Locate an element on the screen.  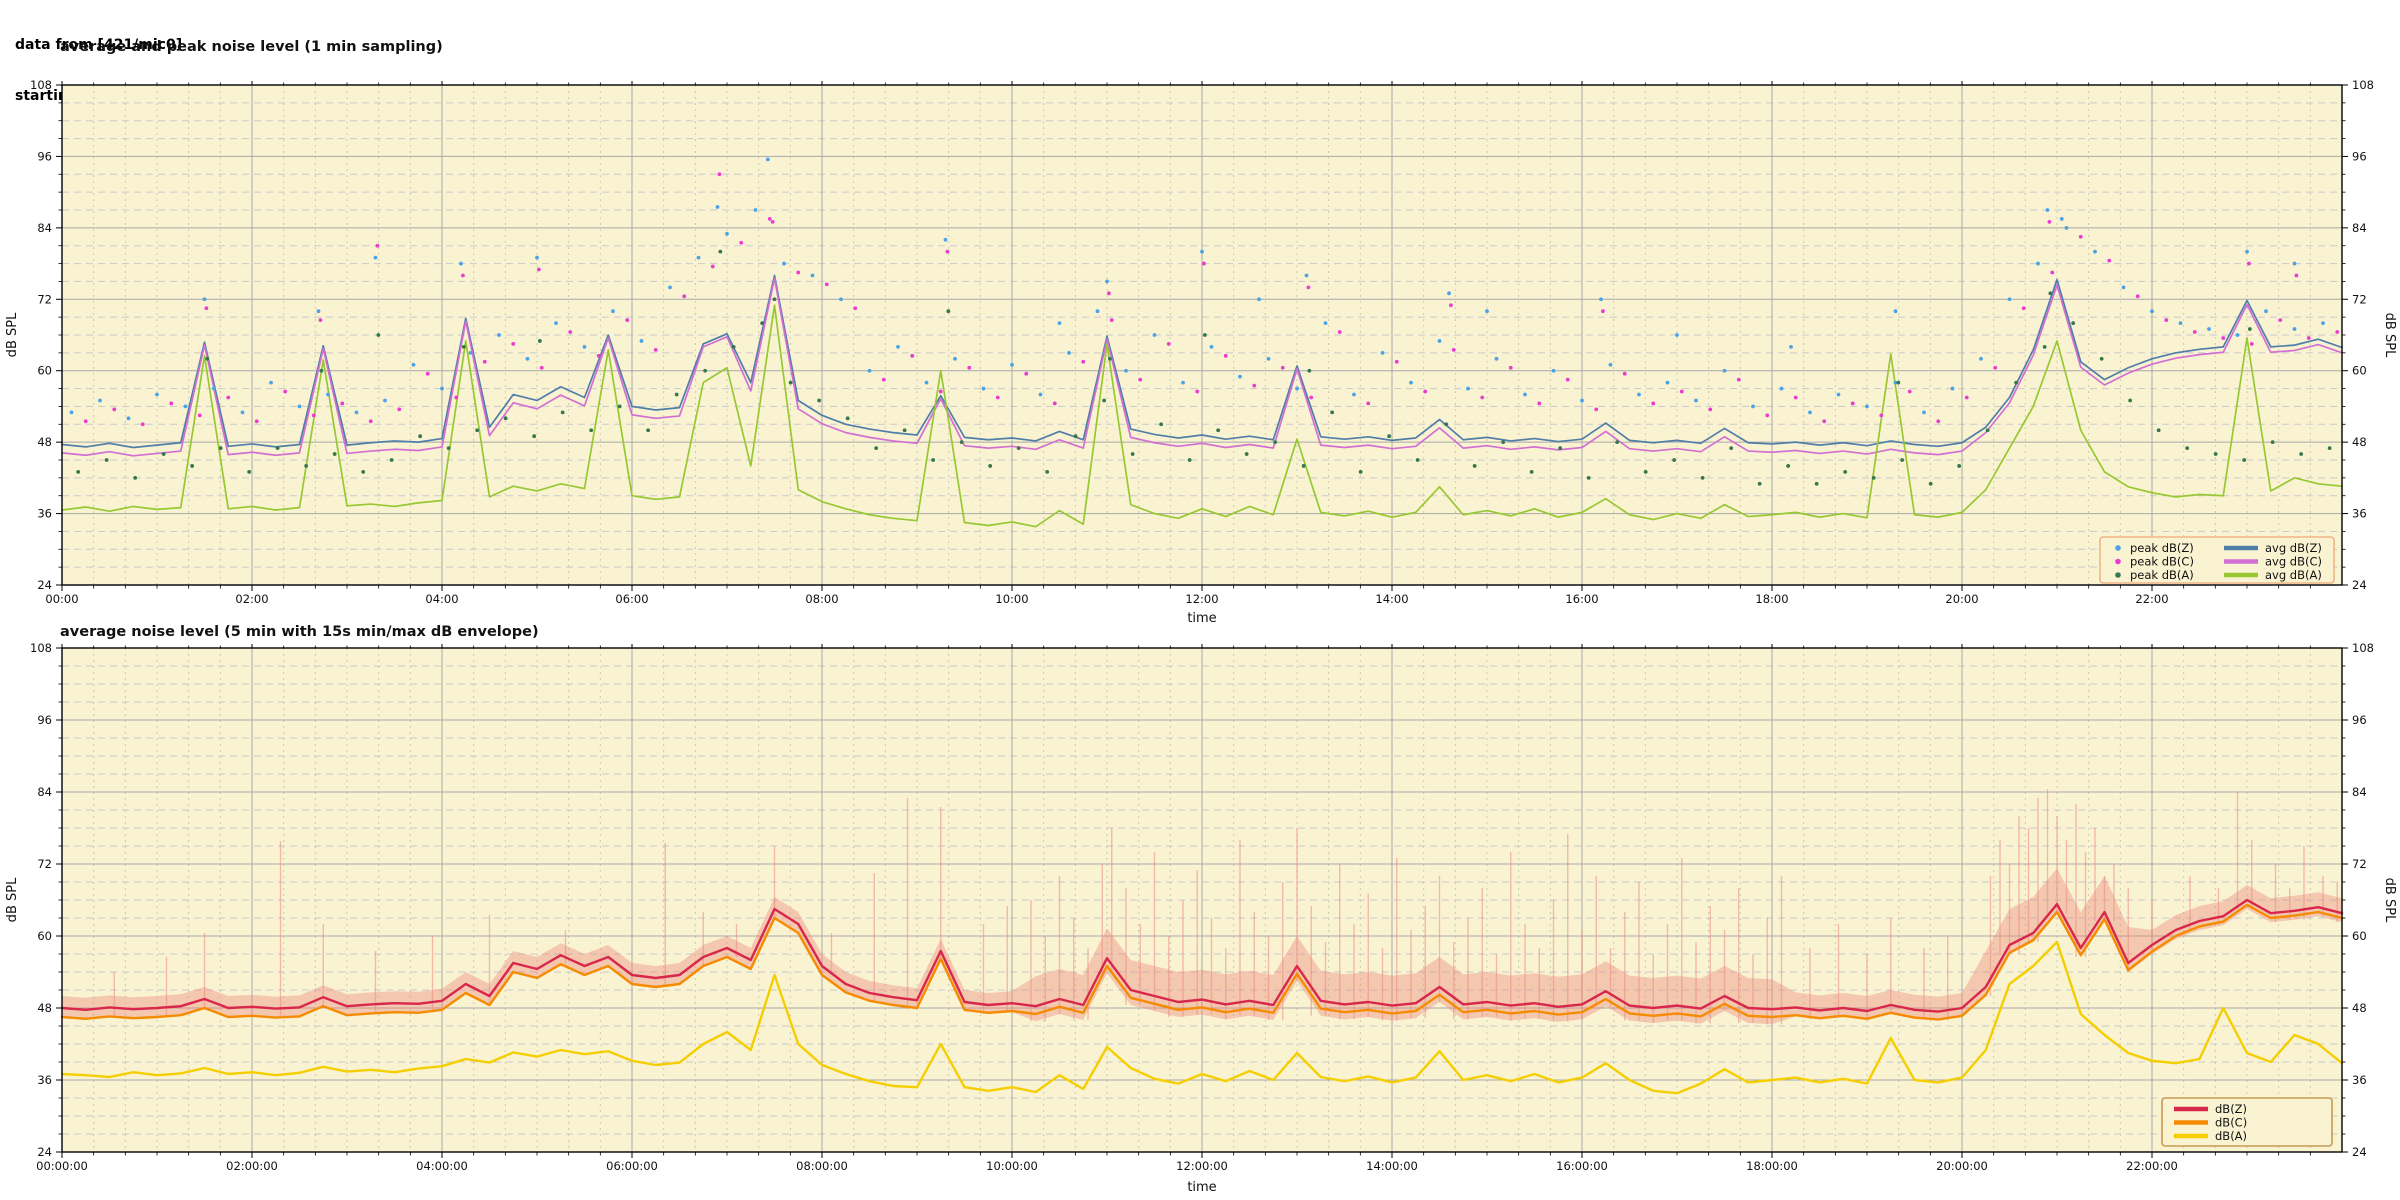
legend-label: dB(C) is located at coordinates (2231, 1123).